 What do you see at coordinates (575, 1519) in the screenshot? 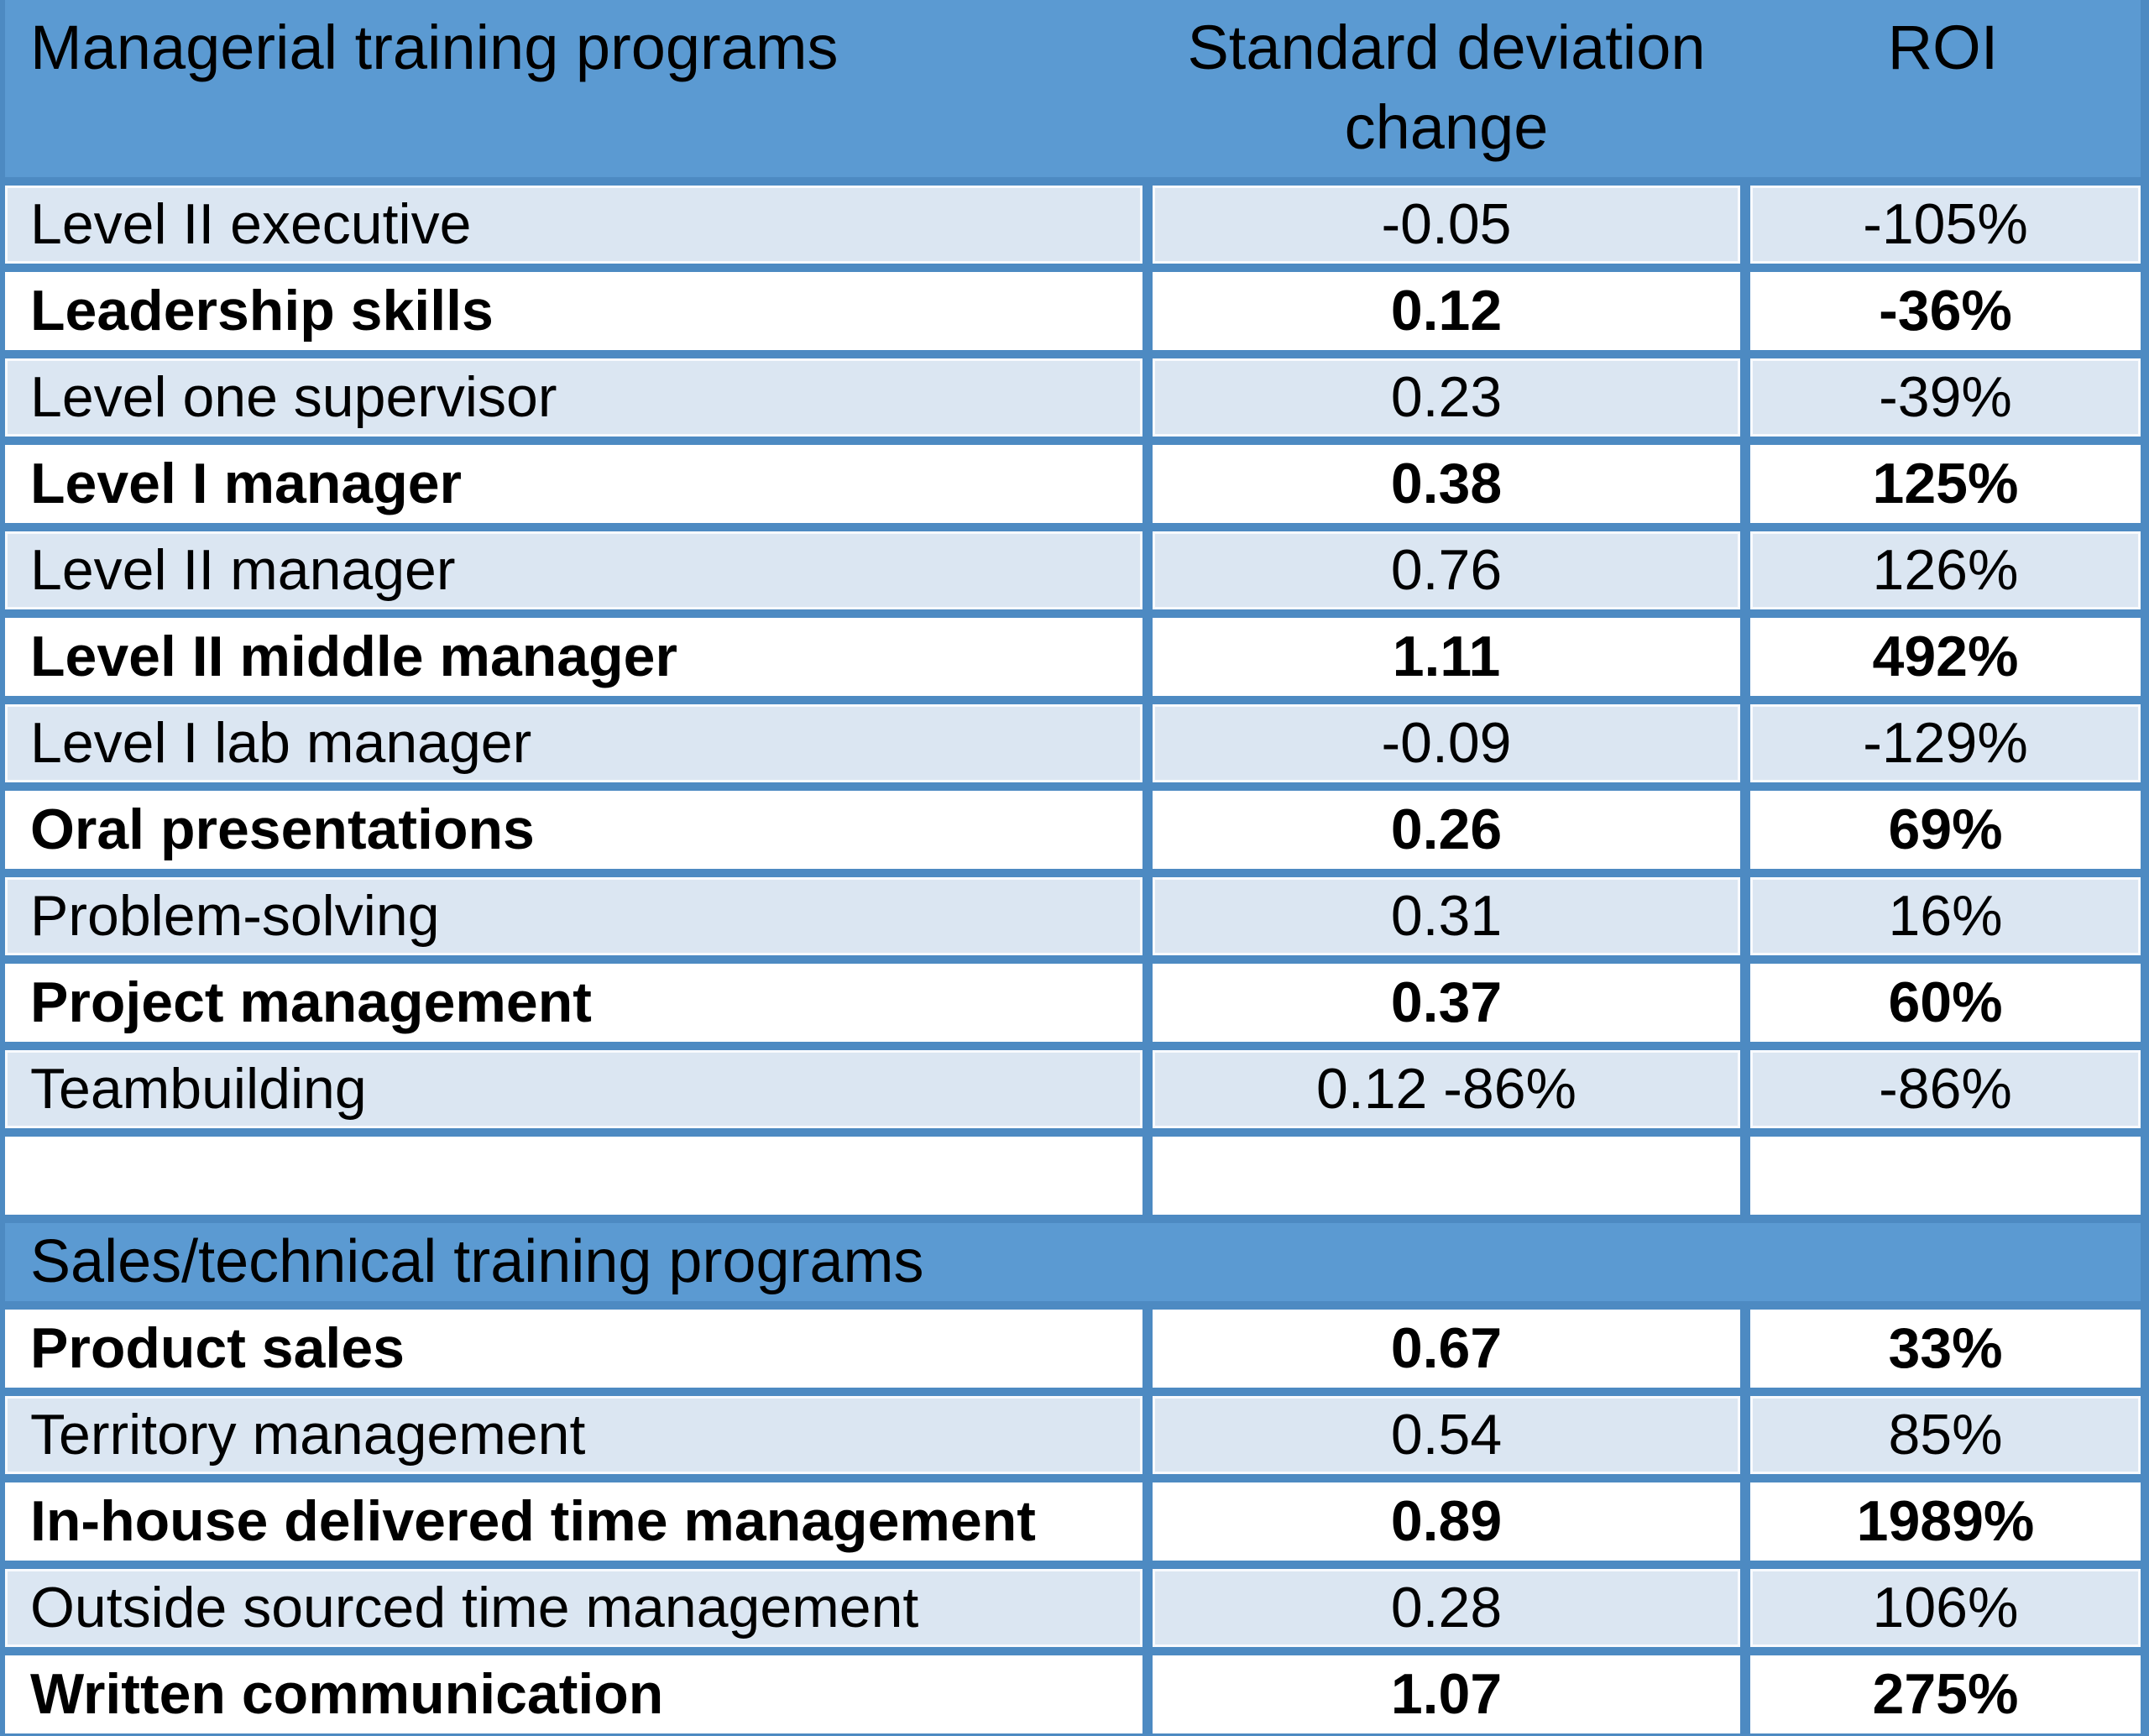
I see `program-cell: In-house delivered time management` at bounding box center [575, 1519].